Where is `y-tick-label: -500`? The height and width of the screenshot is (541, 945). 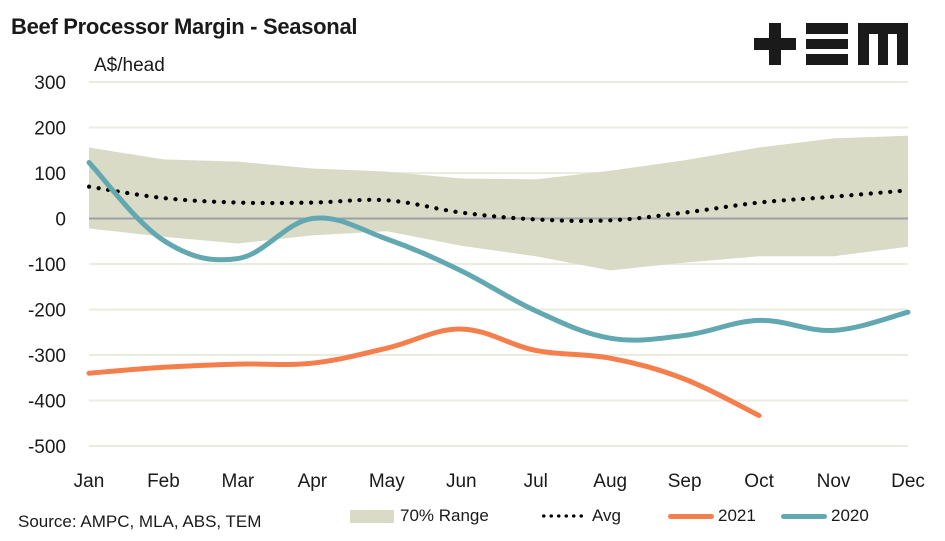
y-tick-label: -500 is located at coordinates (47, 447).